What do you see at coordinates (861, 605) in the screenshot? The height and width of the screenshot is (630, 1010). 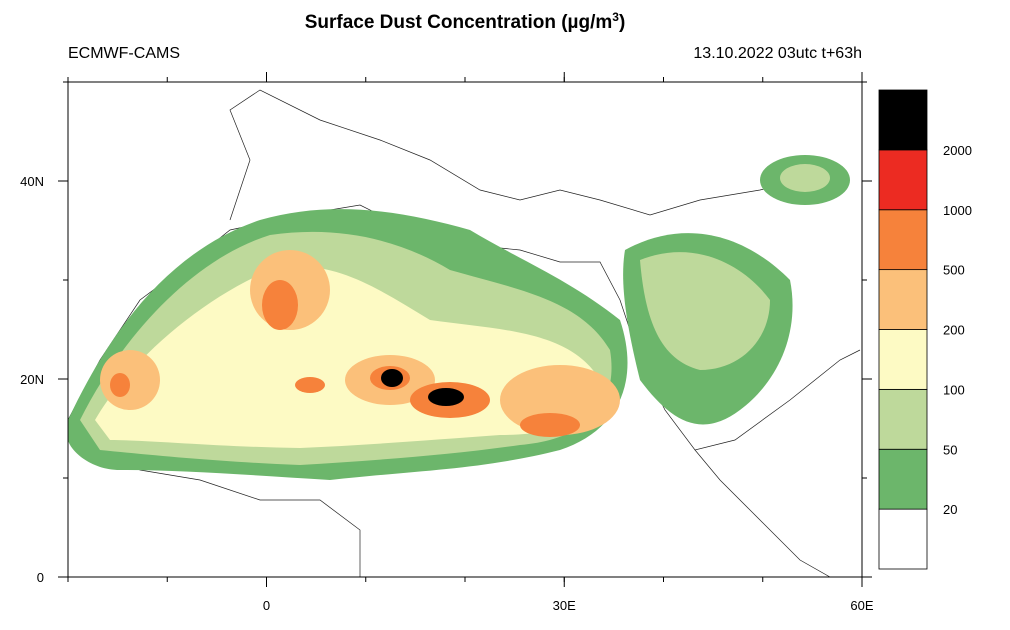 I see `lon-tick-label: 60E` at bounding box center [861, 605].